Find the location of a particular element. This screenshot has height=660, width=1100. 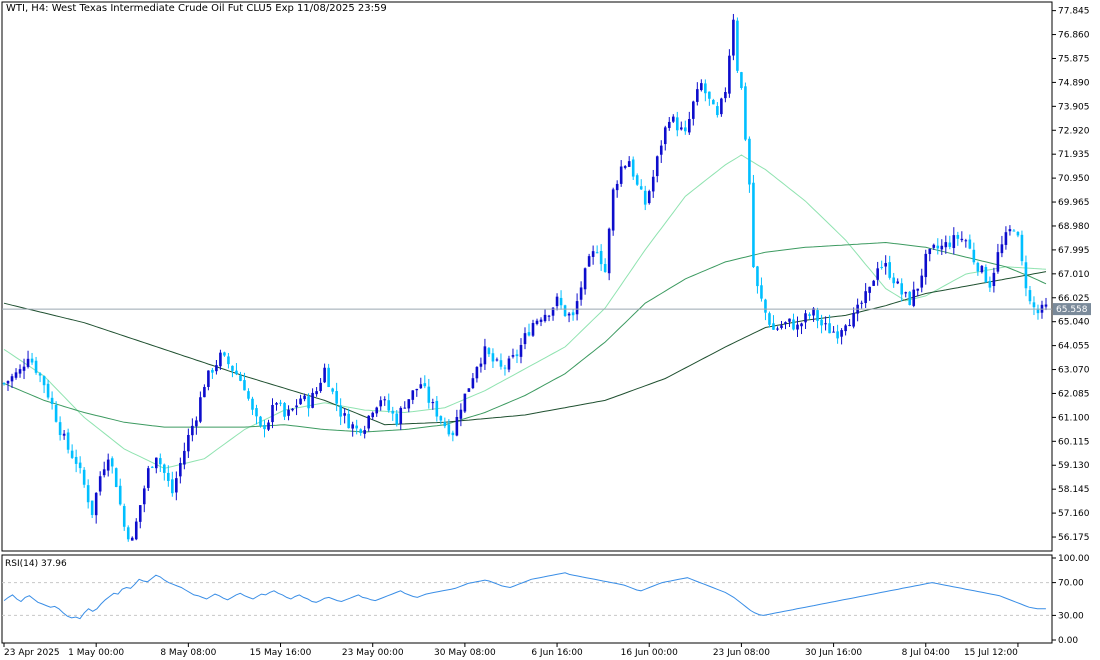

rsi-axis-tick-label: 0.00 is located at coordinates (1068, 641).